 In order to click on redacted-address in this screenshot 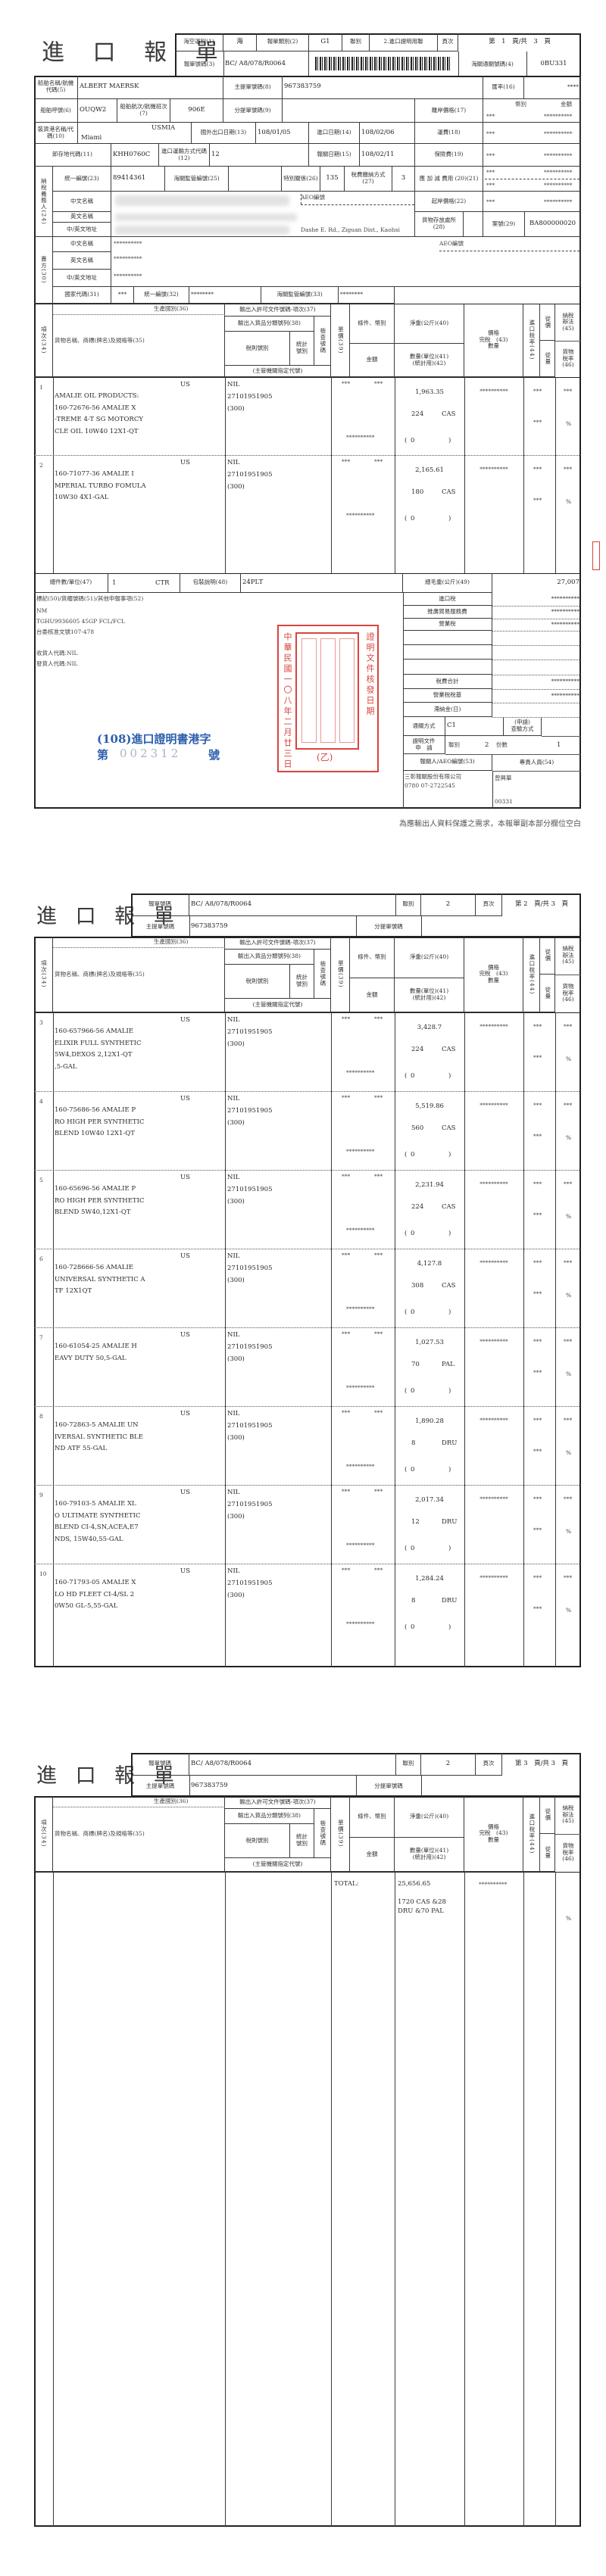, I will do `click(202, 230)`.